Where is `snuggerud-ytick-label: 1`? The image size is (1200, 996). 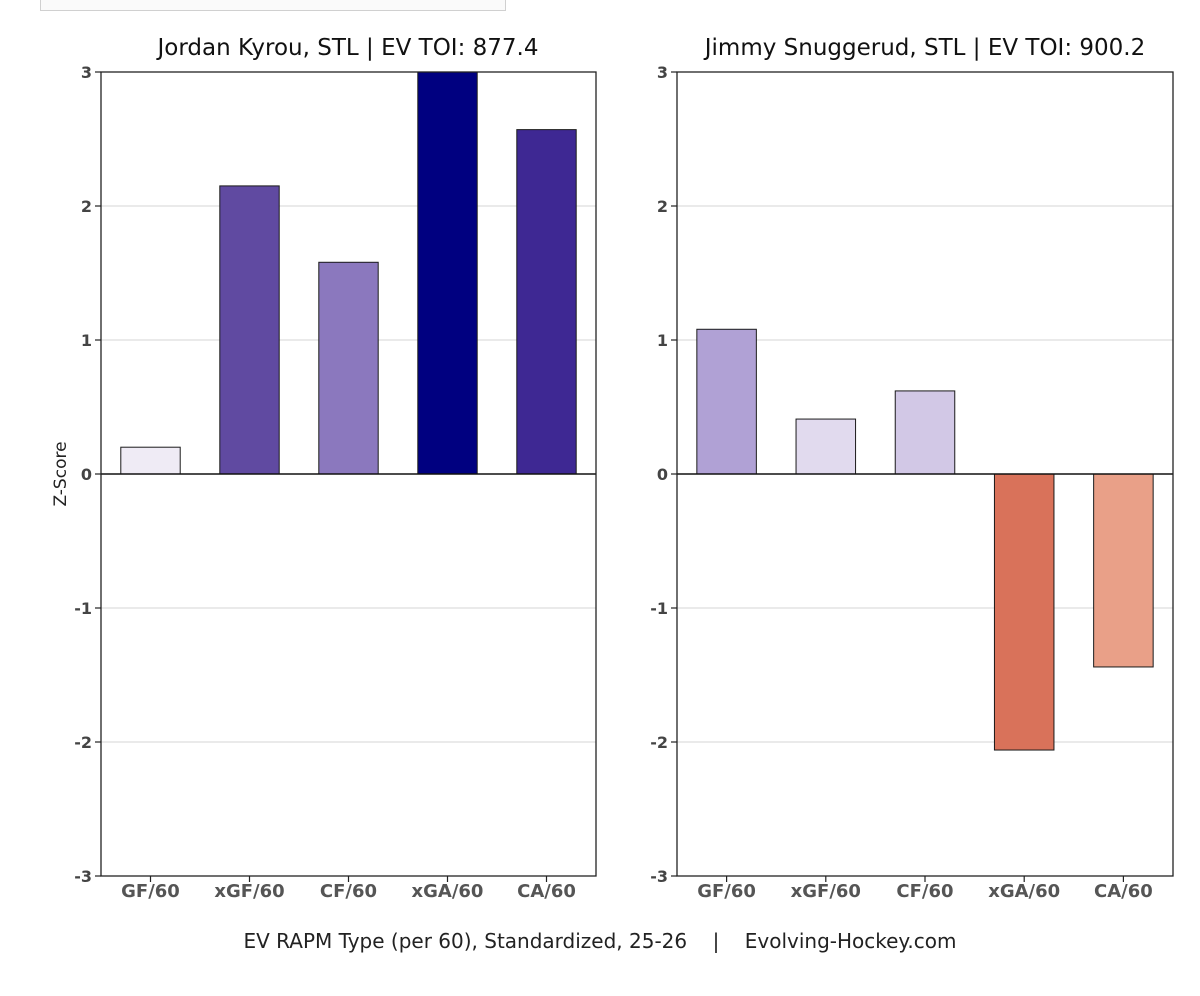 snuggerud-ytick-label: 1 is located at coordinates (662, 340).